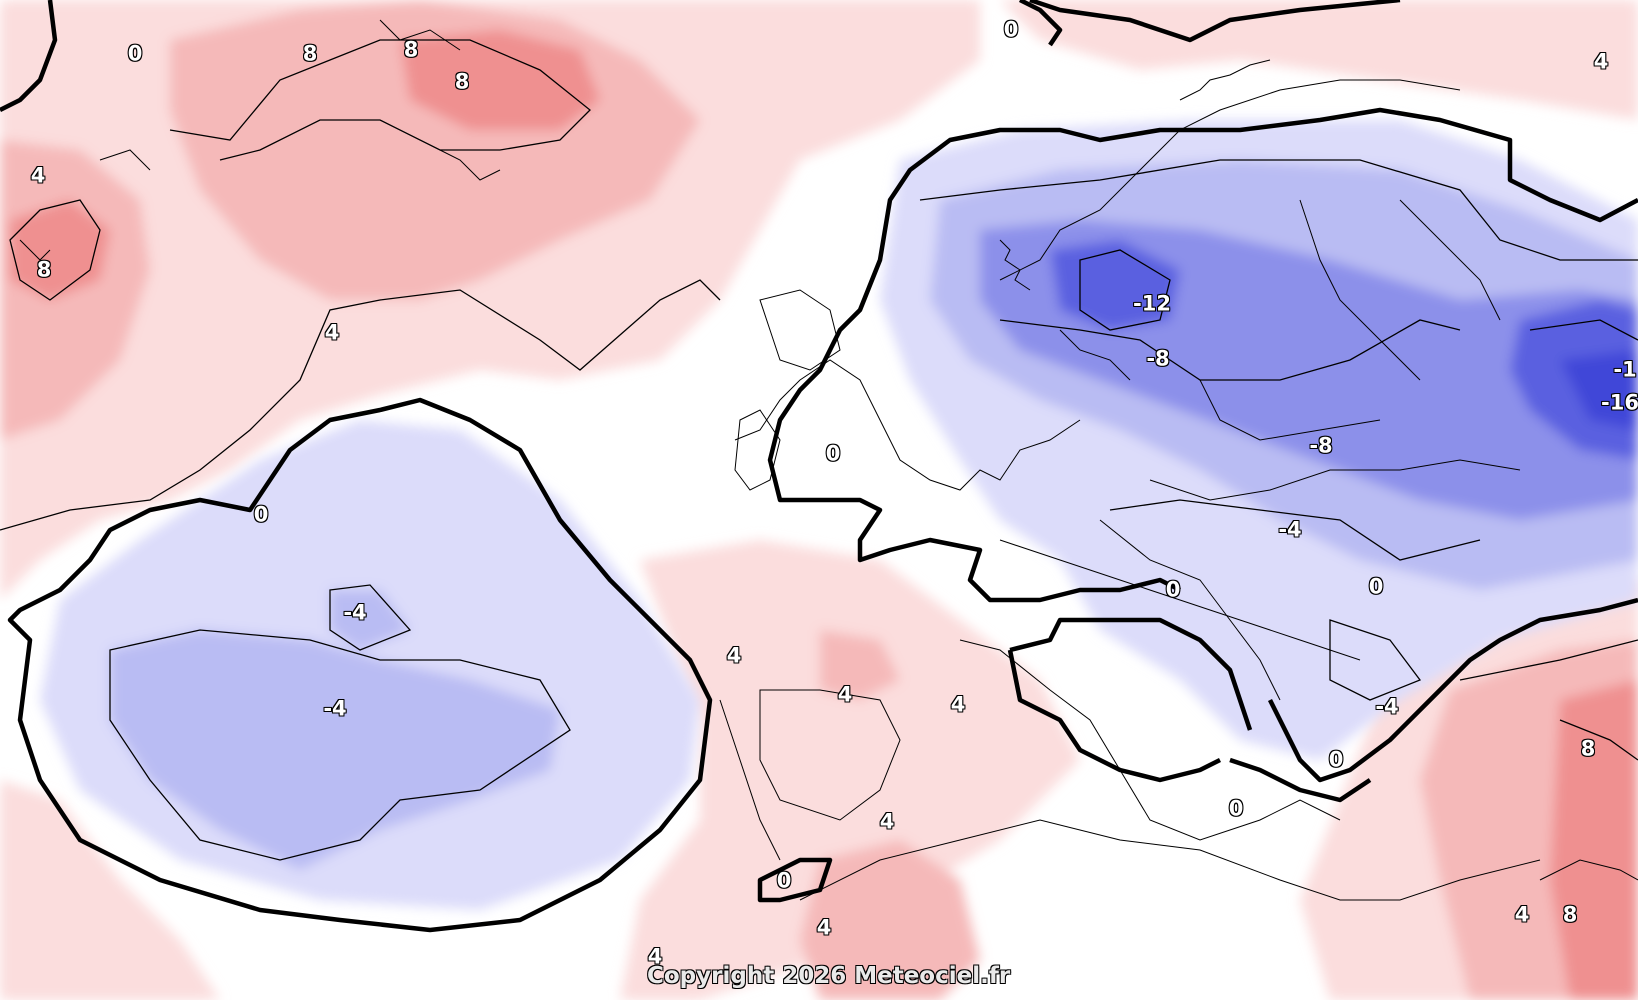 This screenshot has width=1638, height=1000. What do you see at coordinates (829, 976) in the screenshot?
I see `copyright-notice: Copyright 2026 Meteociel.fr` at bounding box center [829, 976].